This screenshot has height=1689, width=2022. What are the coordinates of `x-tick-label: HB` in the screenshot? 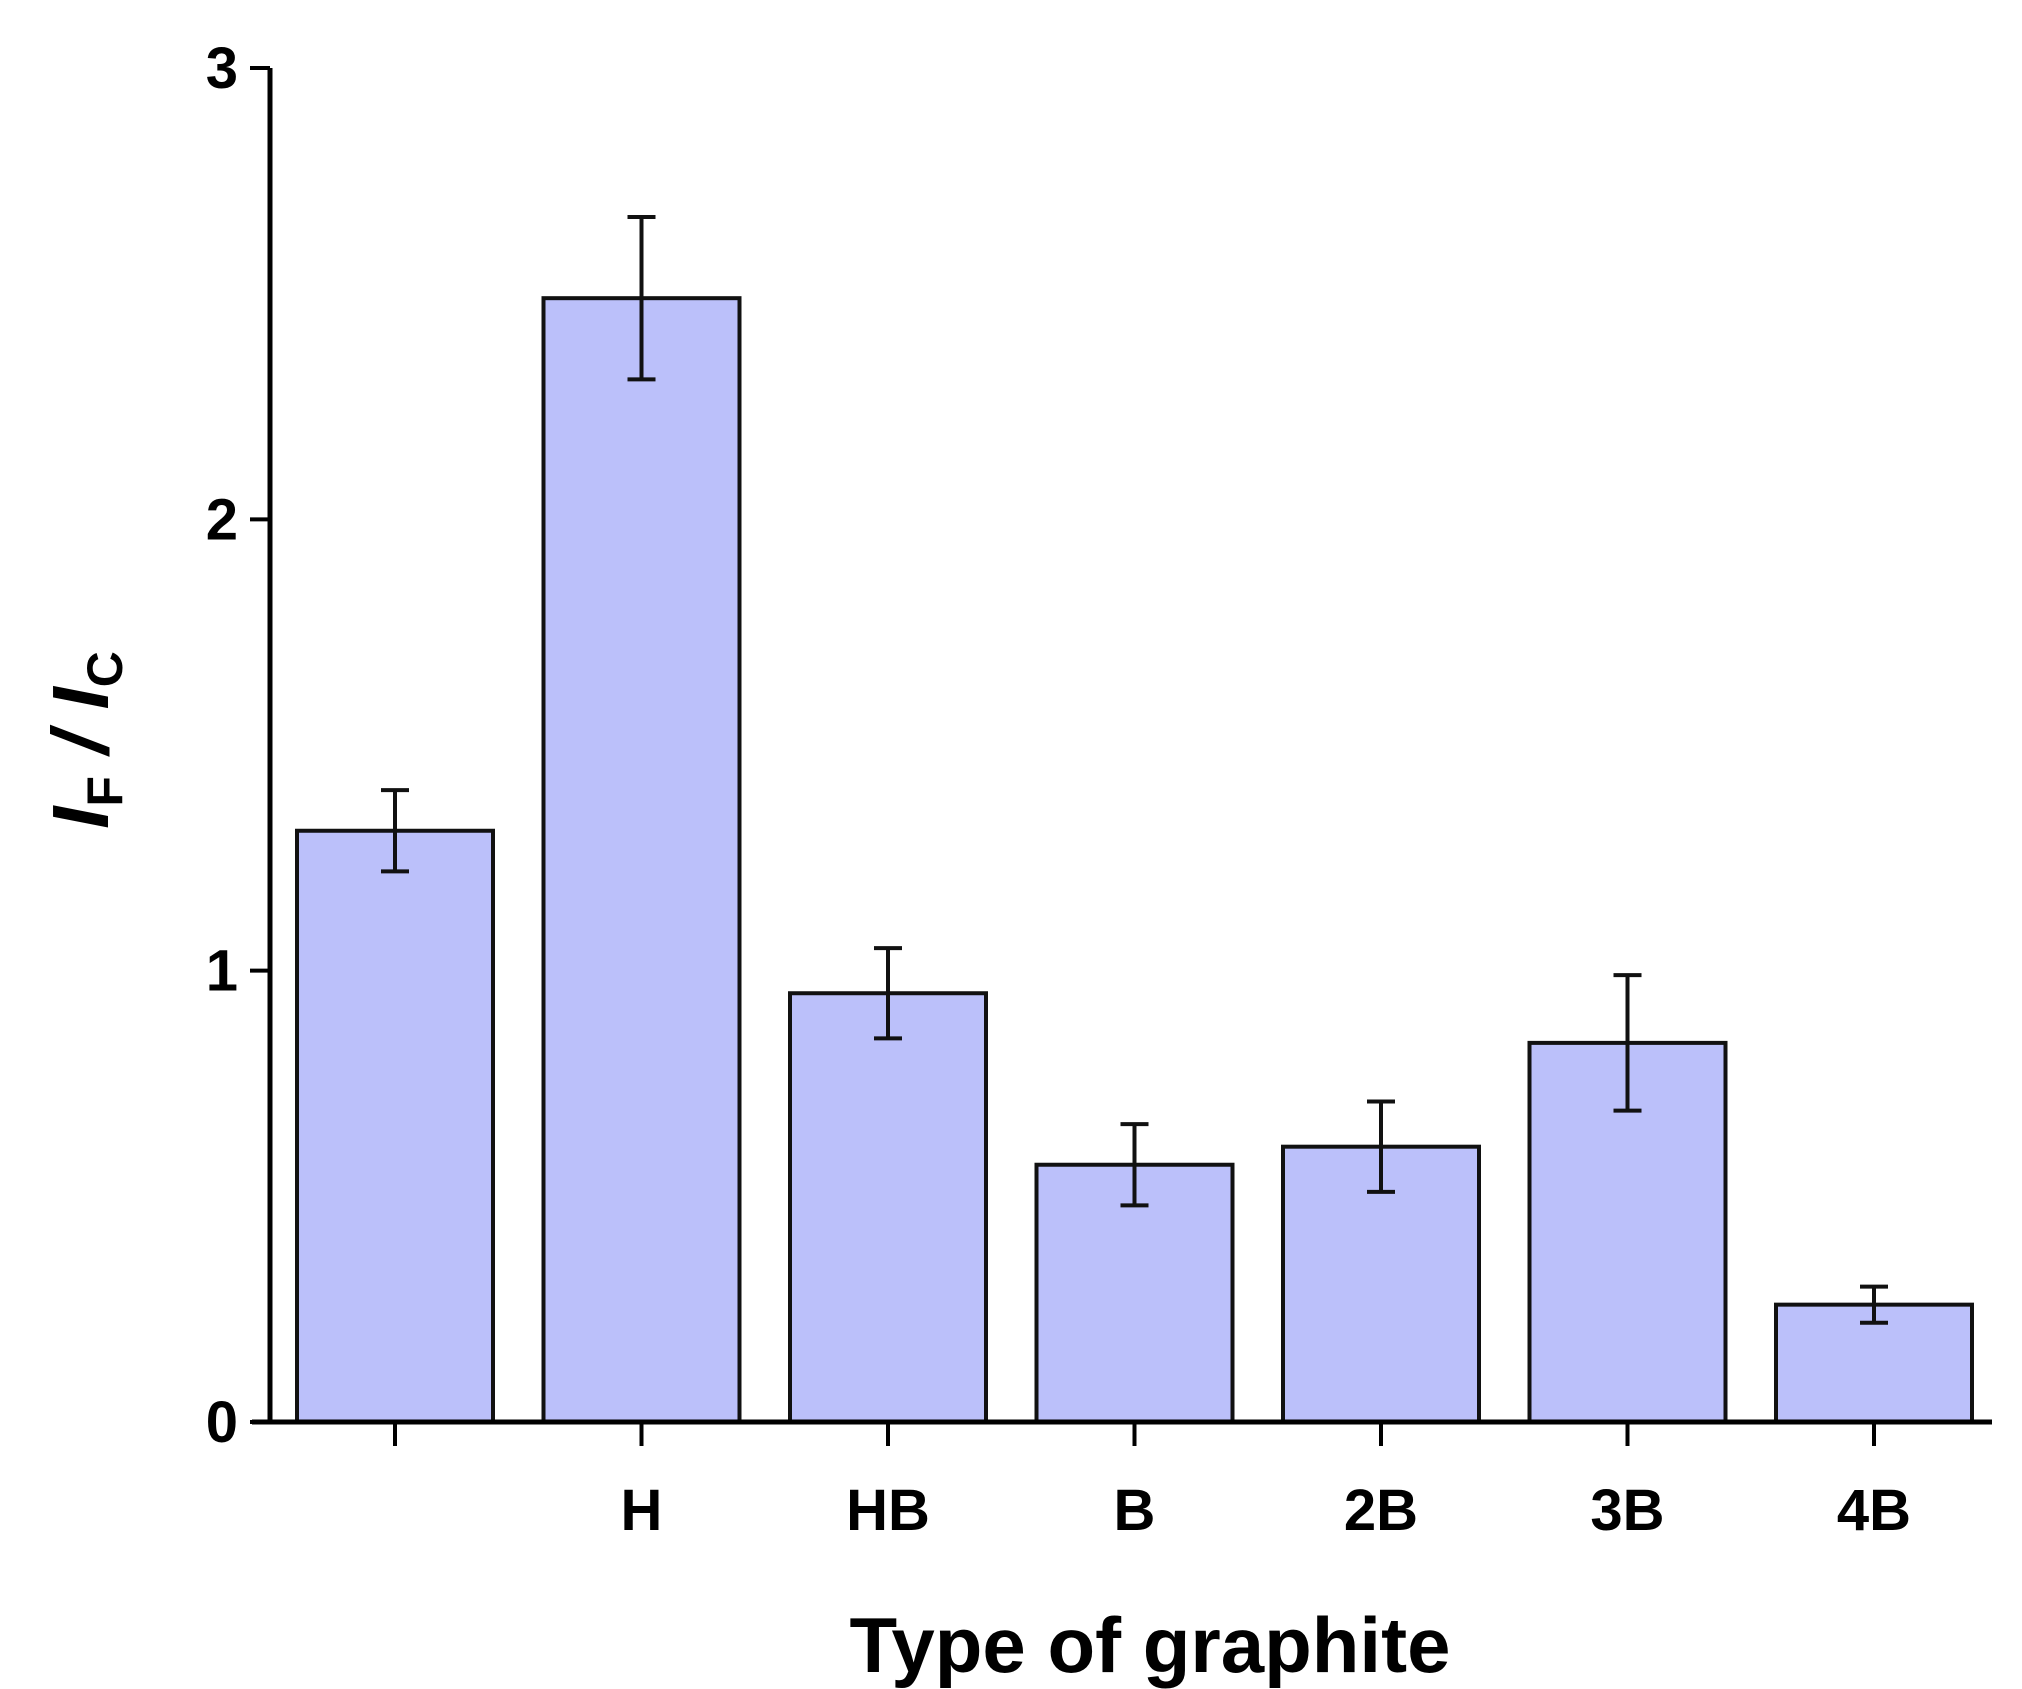 It's located at (888, 1510).